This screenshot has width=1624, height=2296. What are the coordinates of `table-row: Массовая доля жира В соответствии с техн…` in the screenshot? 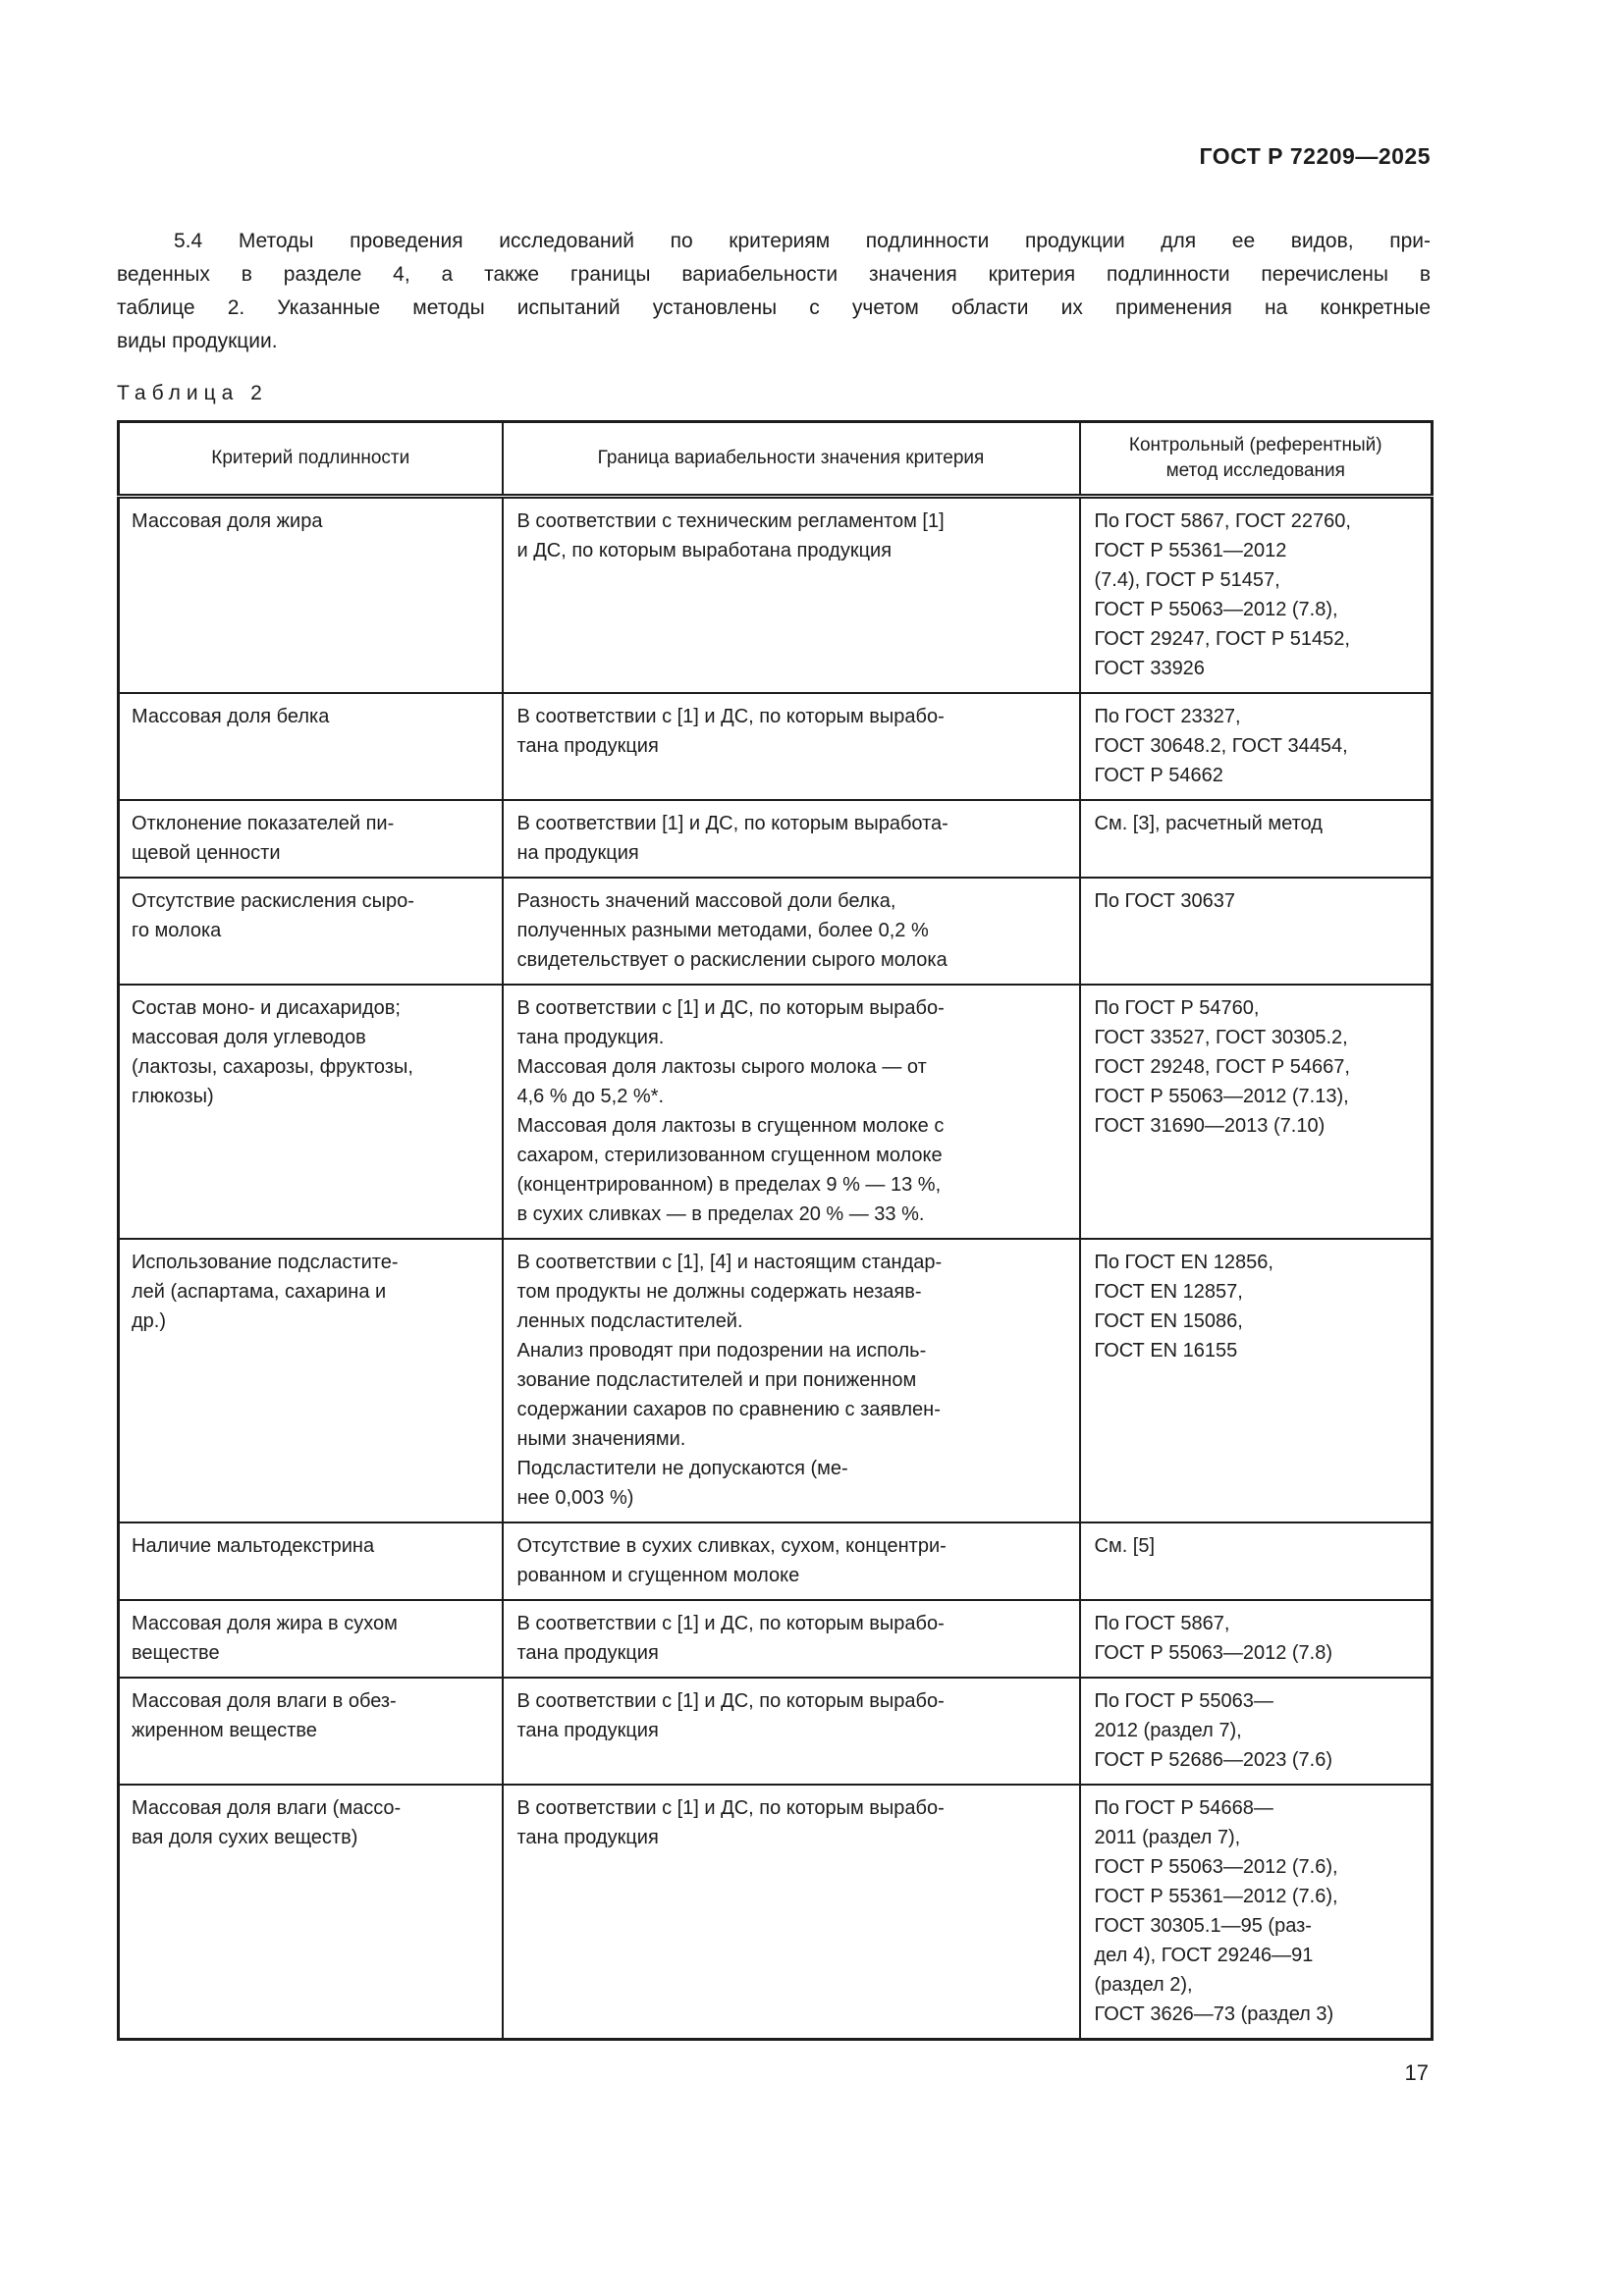 It's located at (775, 595).